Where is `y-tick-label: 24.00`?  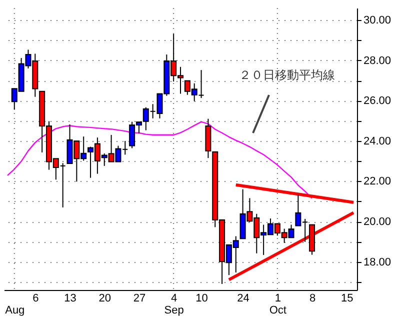 y-tick-label: 24.00 is located at coordinates (378, 141).